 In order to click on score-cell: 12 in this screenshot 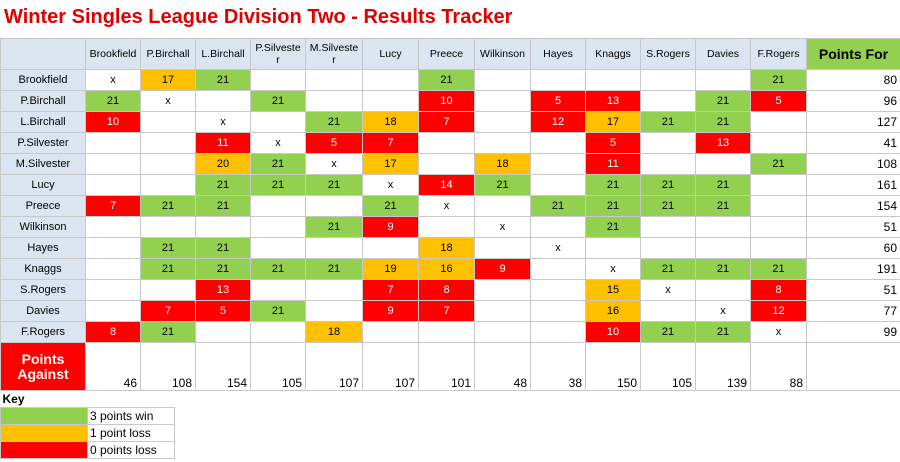, I will do `click(558, 122)`.